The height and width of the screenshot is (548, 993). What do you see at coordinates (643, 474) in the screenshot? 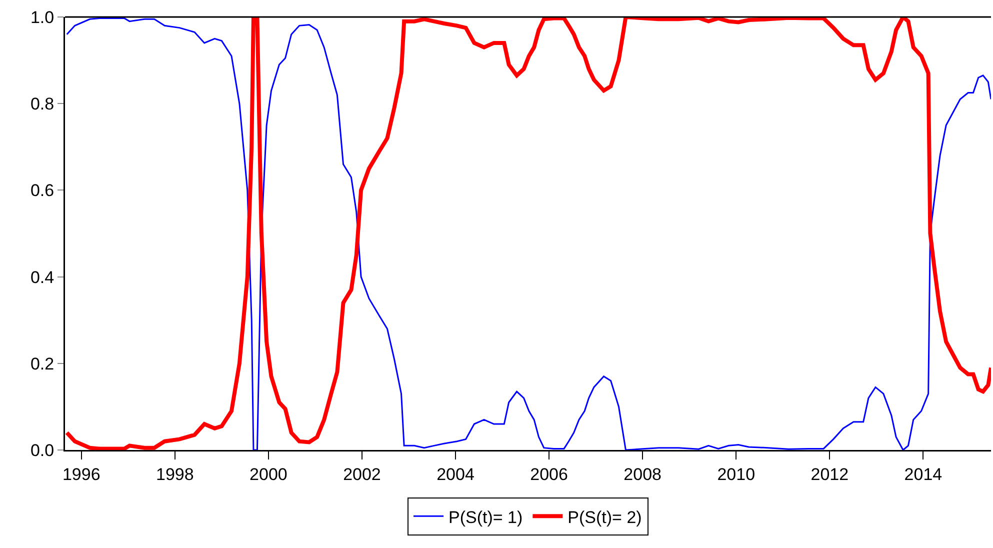
I see `x-tick-label: 2008` at bounding box center [643, 474].